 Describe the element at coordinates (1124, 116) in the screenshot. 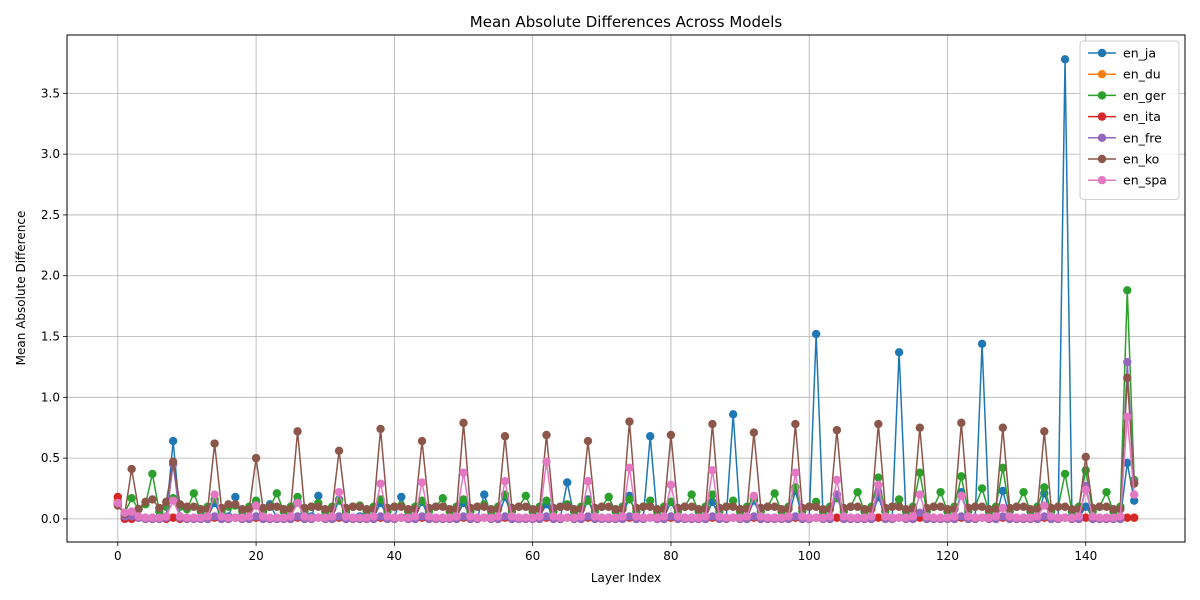

I see `legend-item: en_ita` at that location.